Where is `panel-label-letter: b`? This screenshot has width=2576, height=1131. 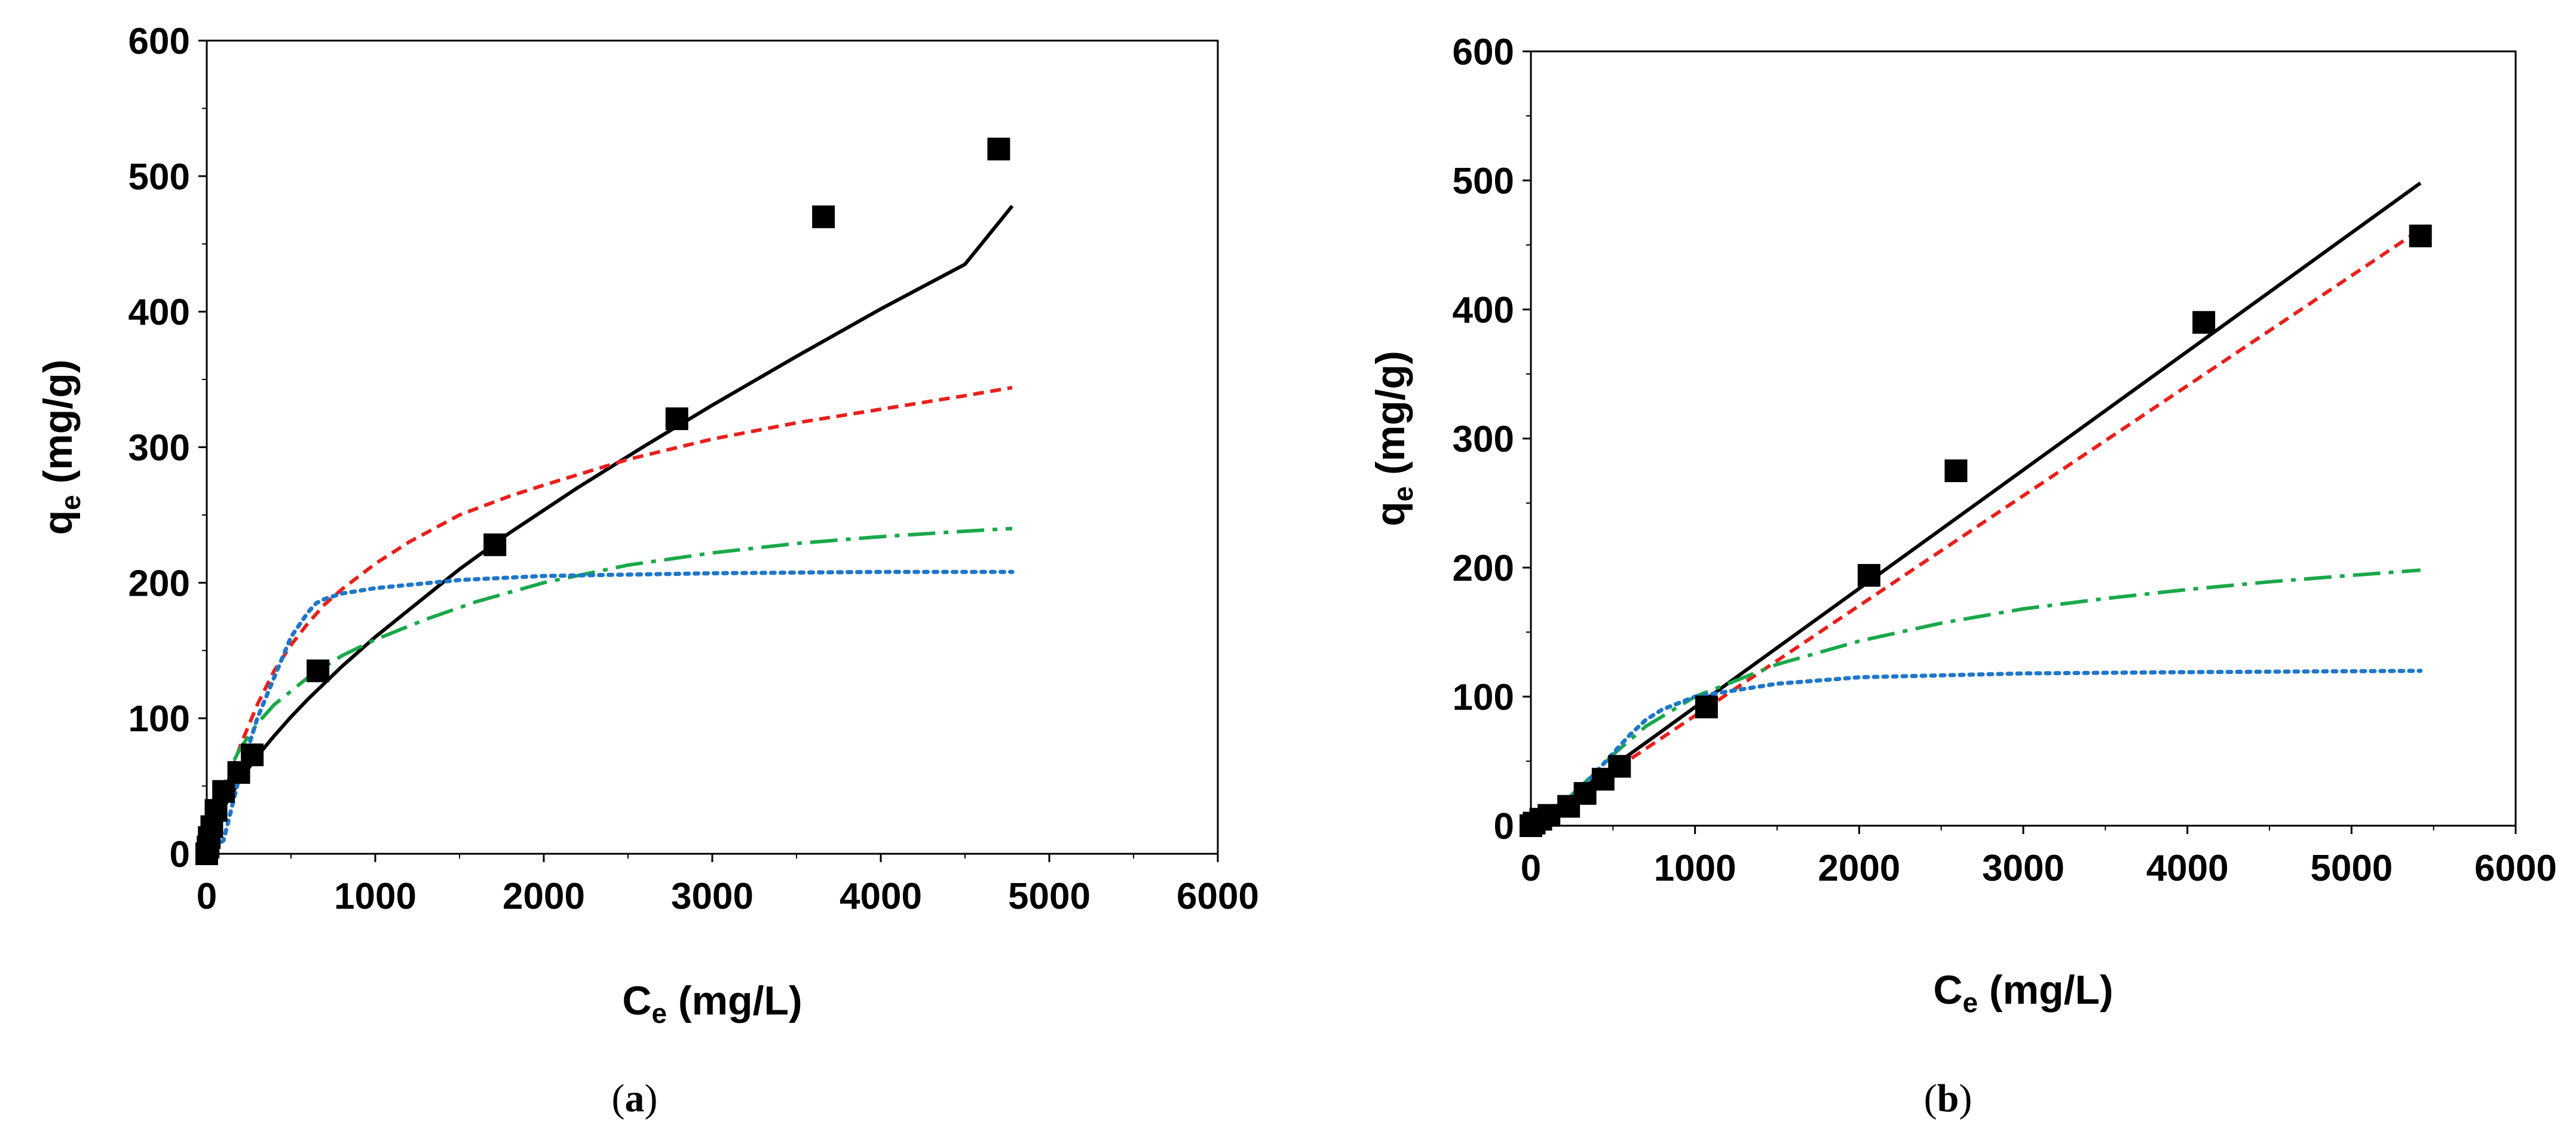 panel-label-letter: b is located at coordinates (1948, 1098).